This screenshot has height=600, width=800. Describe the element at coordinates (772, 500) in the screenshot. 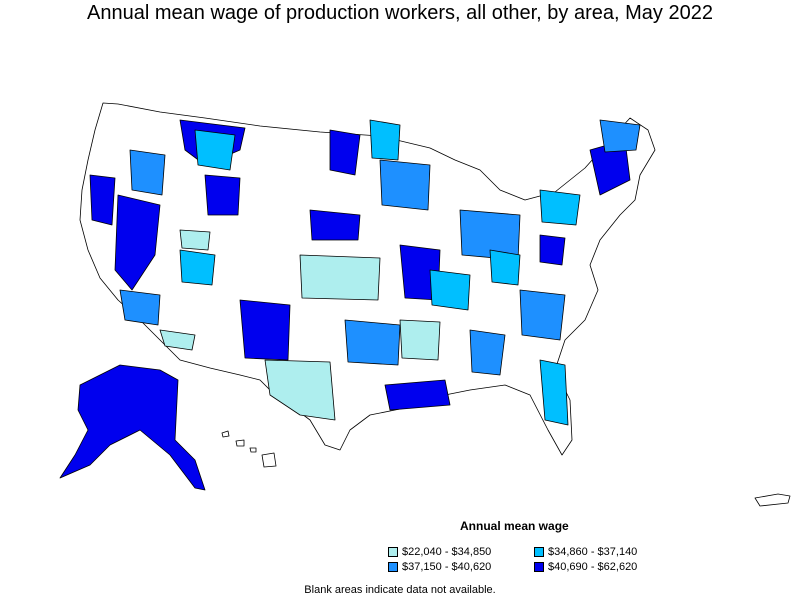

I see `puerto-rico-shape` at that location.